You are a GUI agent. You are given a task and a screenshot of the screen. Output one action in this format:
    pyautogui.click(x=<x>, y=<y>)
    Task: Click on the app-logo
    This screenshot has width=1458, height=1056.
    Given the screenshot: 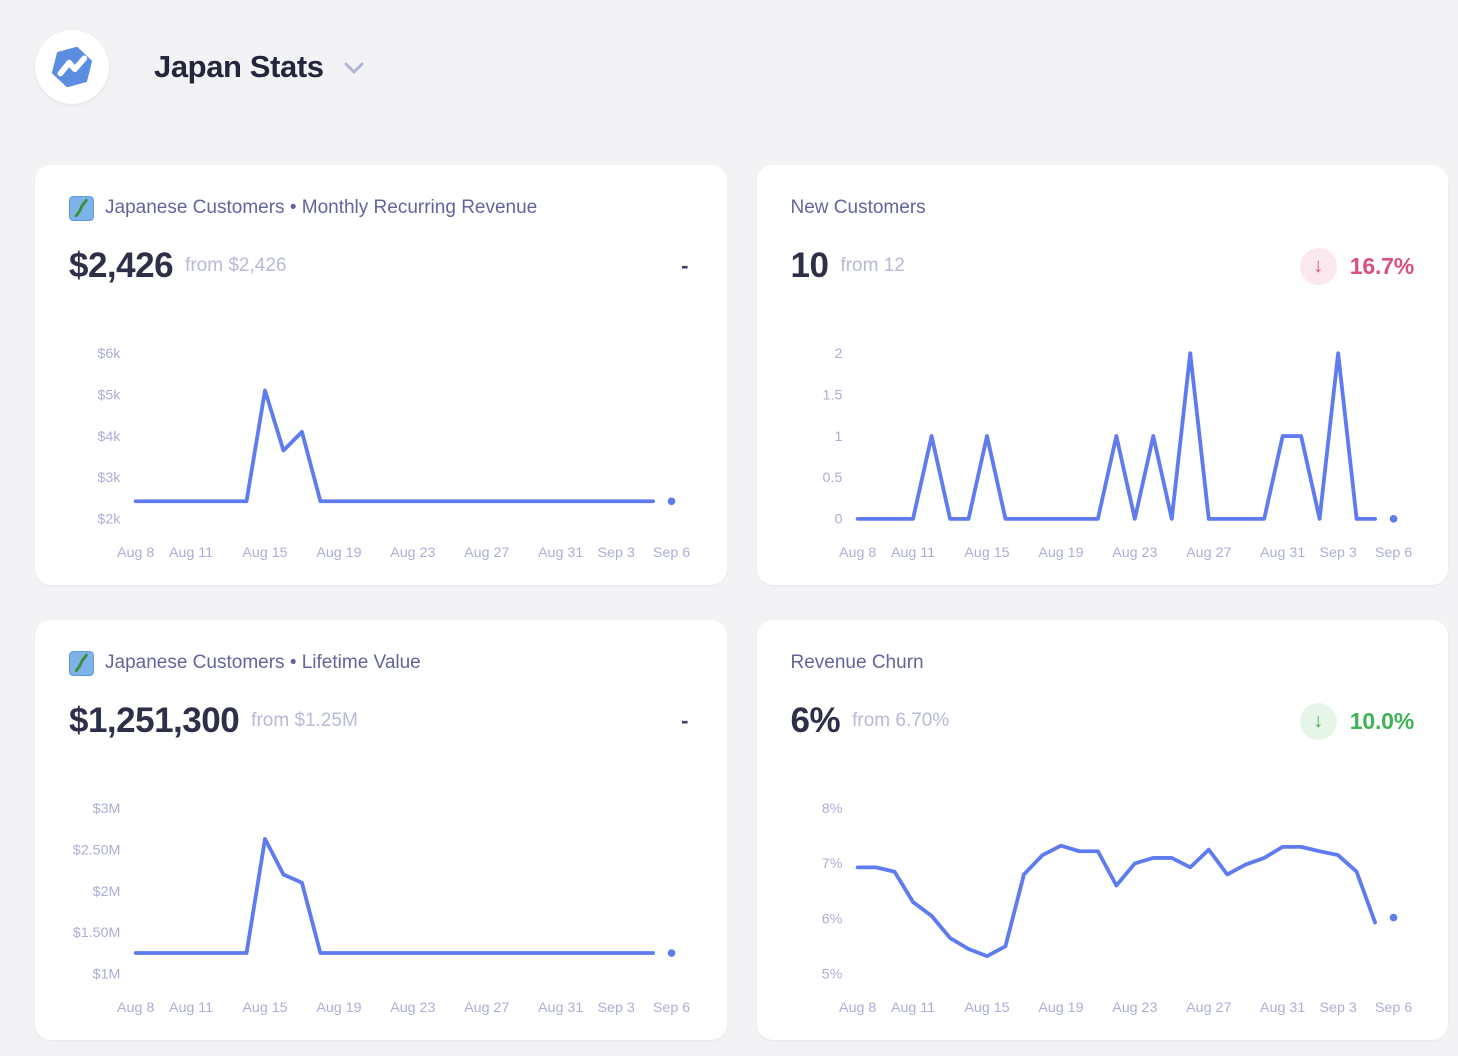 What is the action you would take?
    pyautogui.click(x=72, y=67)
    